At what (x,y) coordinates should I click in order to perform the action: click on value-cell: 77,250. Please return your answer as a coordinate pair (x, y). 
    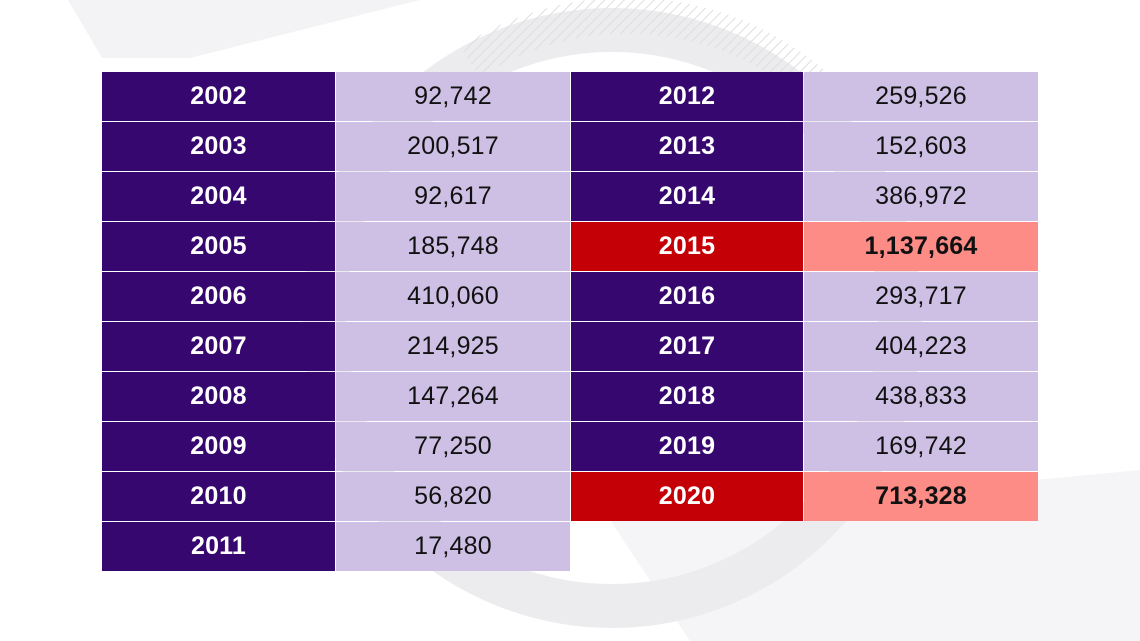
    Looking at the image, I should click on (453, 446).